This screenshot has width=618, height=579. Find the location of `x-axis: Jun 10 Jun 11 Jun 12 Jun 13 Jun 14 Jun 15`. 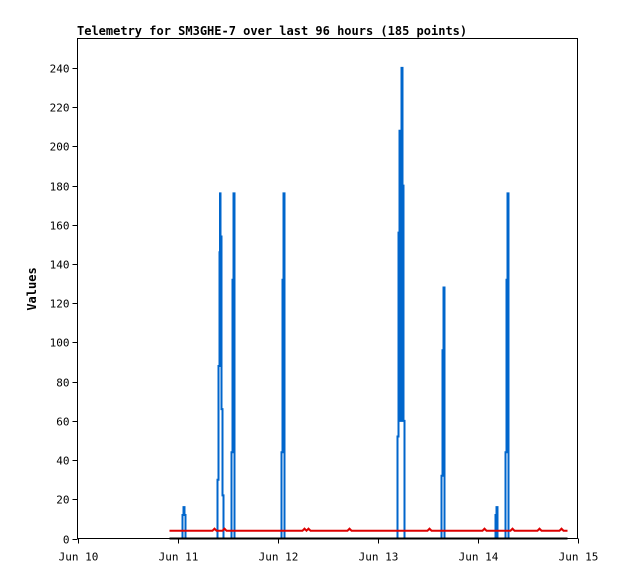

x-axis: Jun 10 Jun 11 Jun 12 Jun 13 Jun 14 Jun 15 is located at coordinates (329, 551).